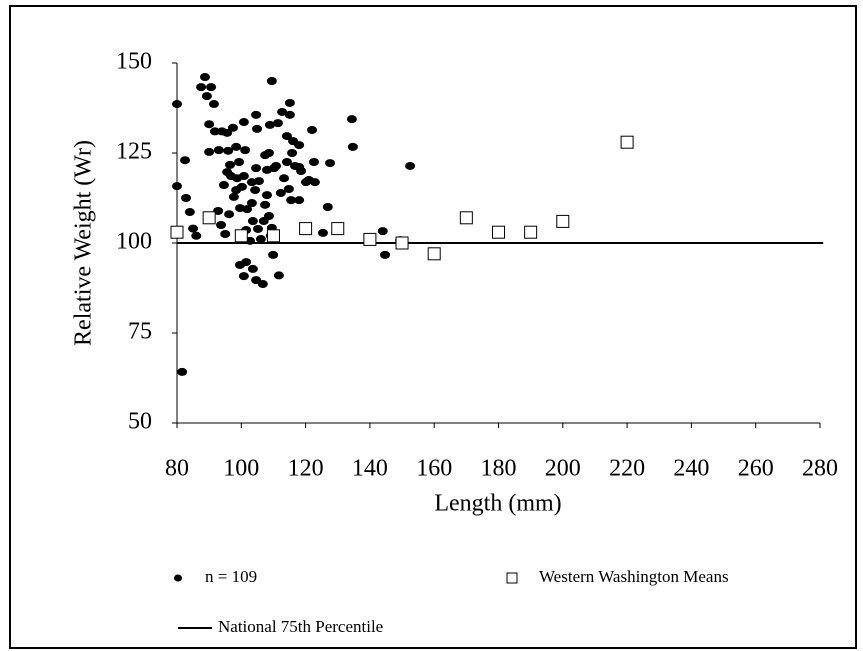  Describe the element at coordinates (370, 469) in the screenshot. I see `x-tick-label: 140` at that location.